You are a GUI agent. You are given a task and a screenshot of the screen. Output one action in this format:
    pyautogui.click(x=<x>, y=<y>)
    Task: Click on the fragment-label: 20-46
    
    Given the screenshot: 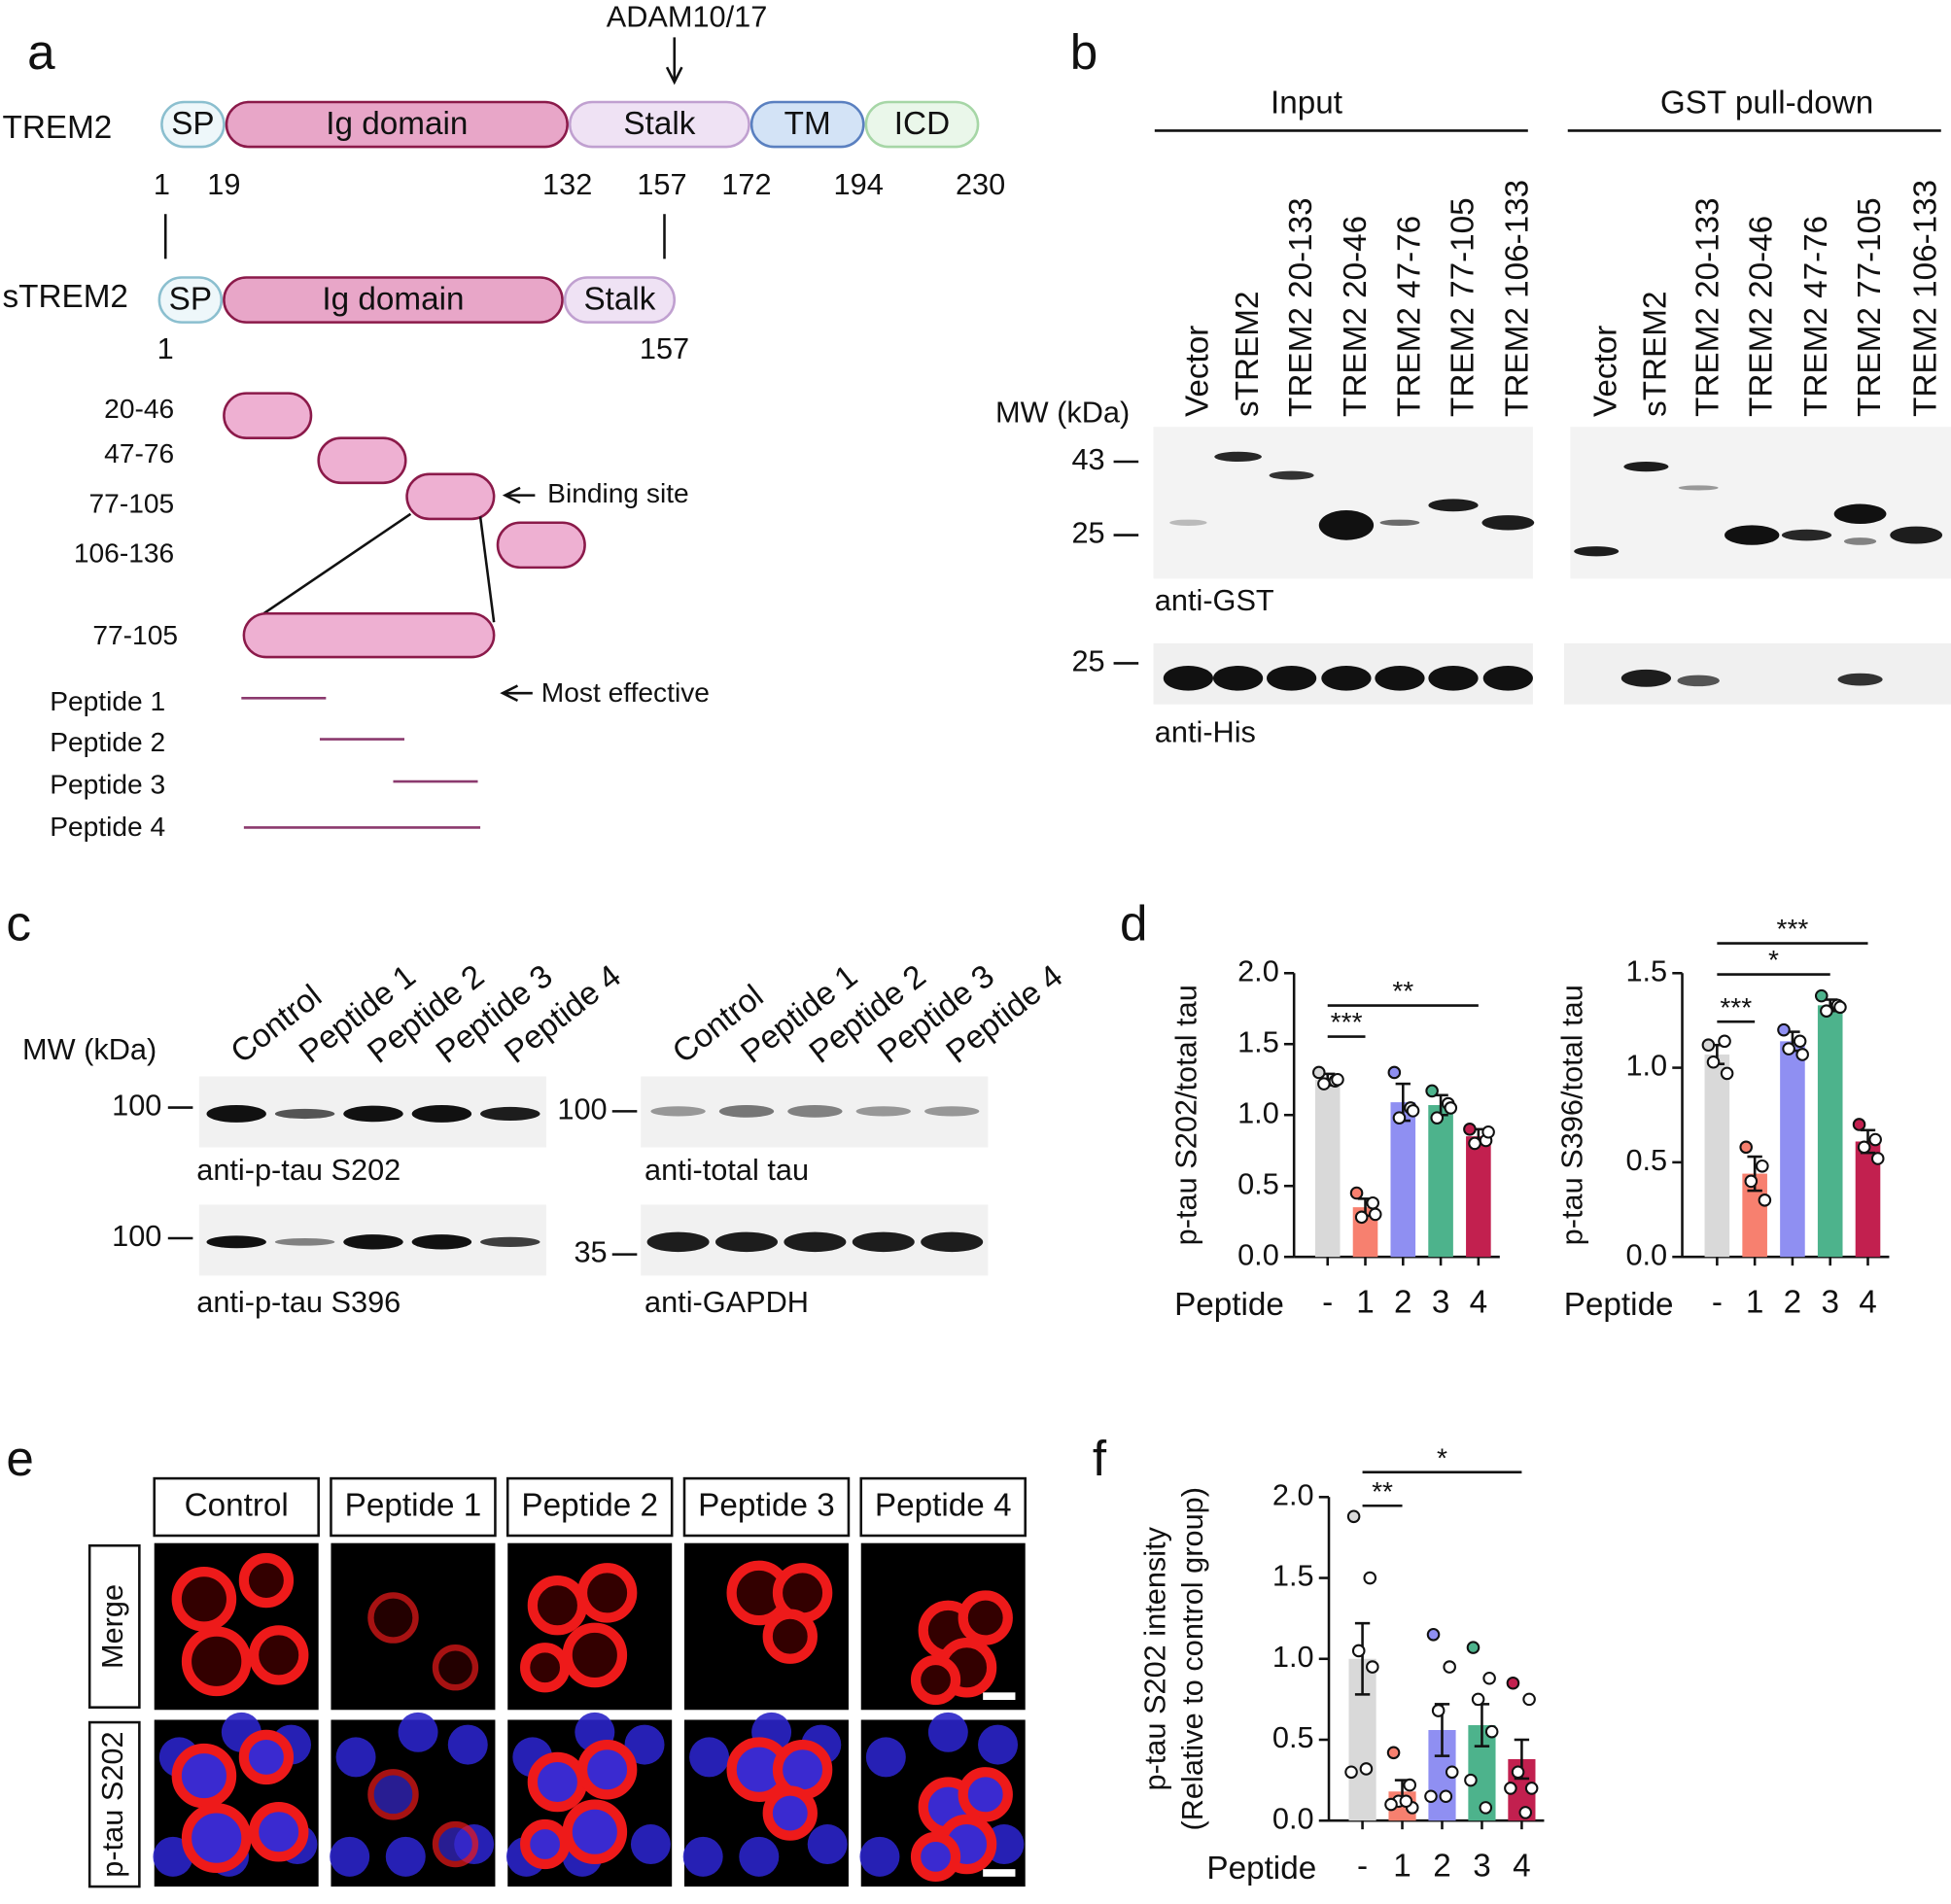 What is the action you would take?
    pyautogui.click(x=139, y=409)
    